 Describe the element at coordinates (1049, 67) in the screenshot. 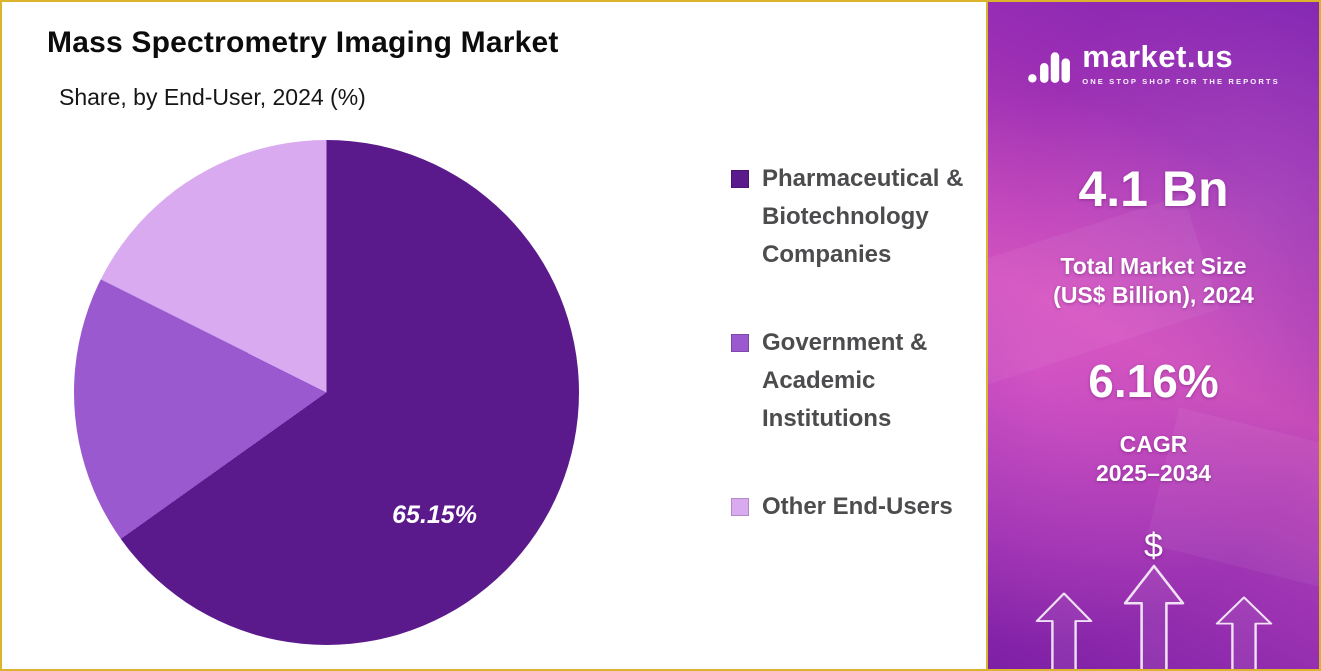

I see `marketus-logo-mark-icon` at that location.